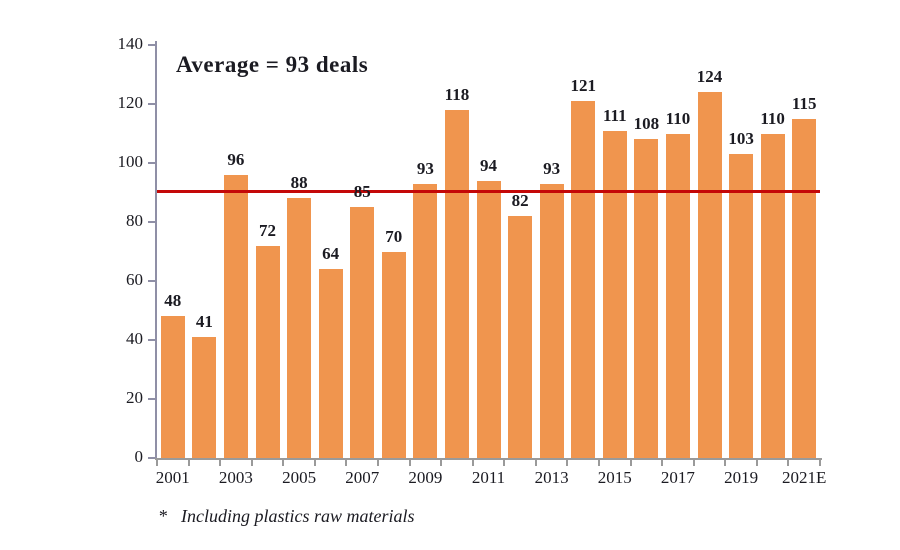  Describe the element at coordinates (457, 94) in the screenshot. I see `bar-value-label: 118` at that location.